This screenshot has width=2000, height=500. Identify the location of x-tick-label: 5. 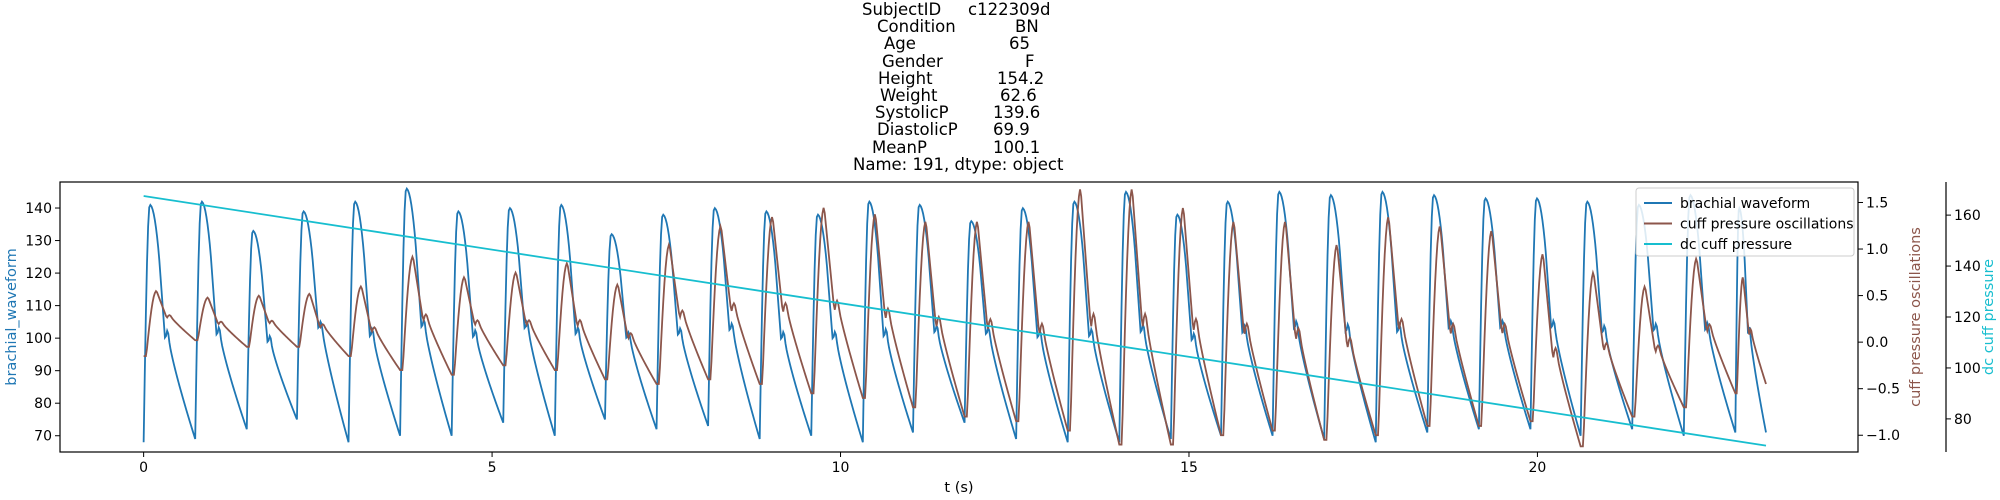
(492, 468).